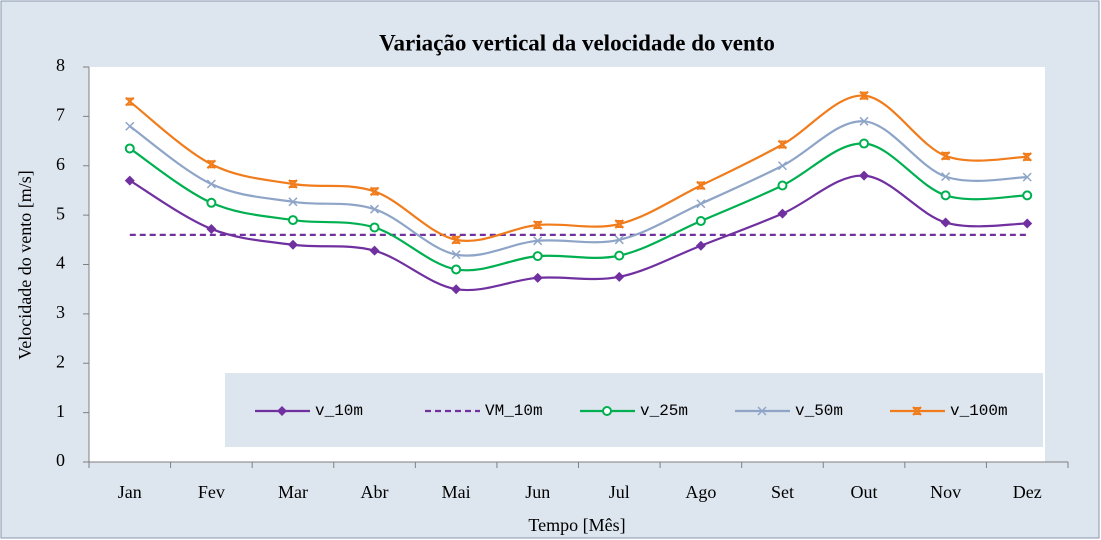 The width and height of the screenshot is (1101, 540). Describe the element at coordinates (60, 263) in the screenshot. I see `y-tick-label: 4` at that location.